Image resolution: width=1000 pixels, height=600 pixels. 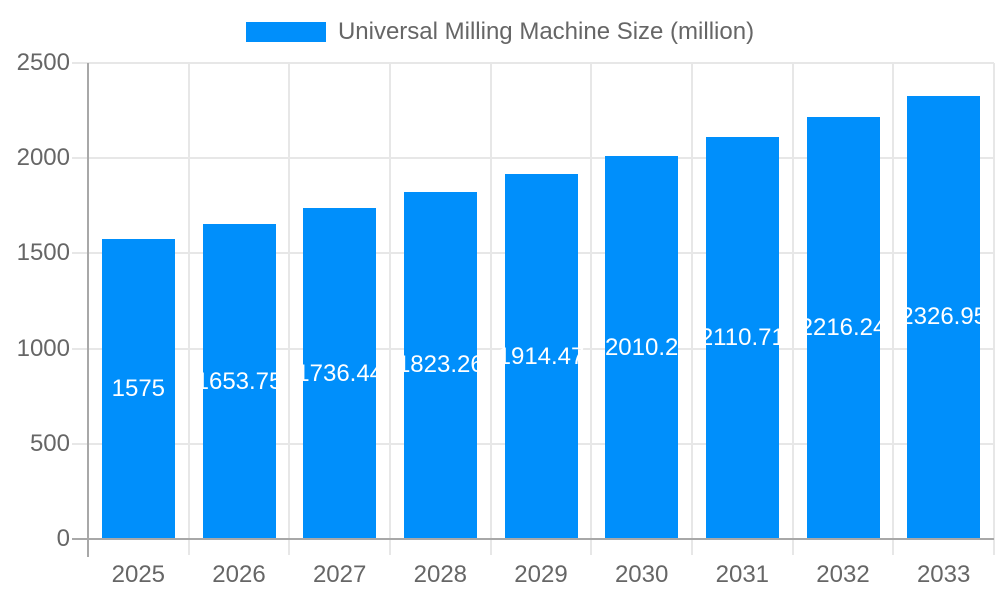 I want to click on x-axis-tick-label: 2030, so click(x=641, y=574).